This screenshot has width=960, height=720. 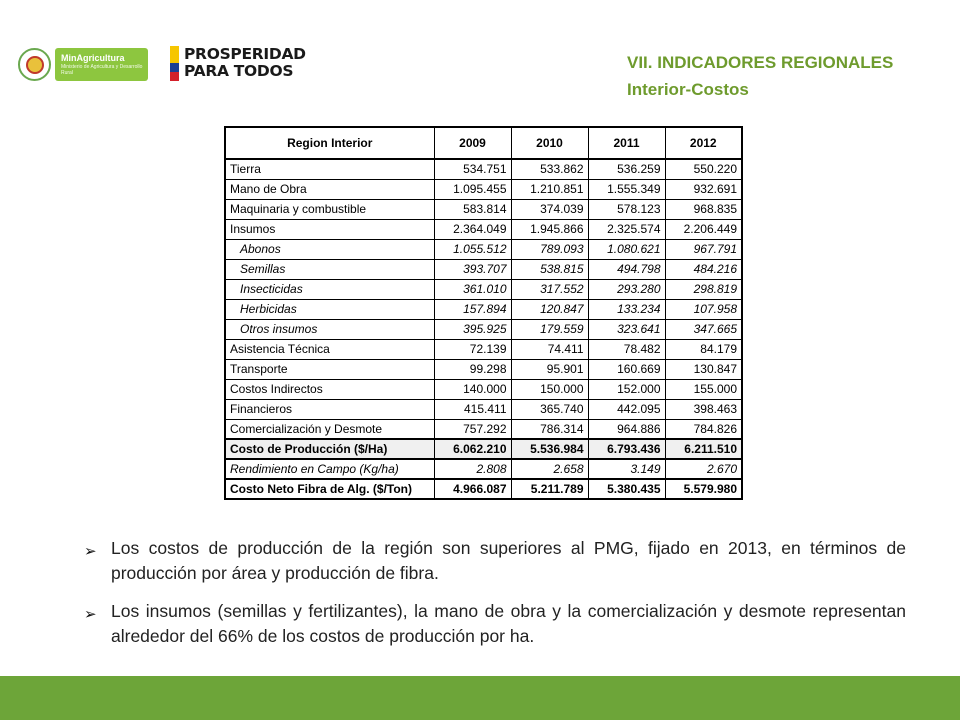 What do you see at coordinates (472, 189) in the screenshot?
I see `row-value: 1.095.455` at bounding box center [472, 189].